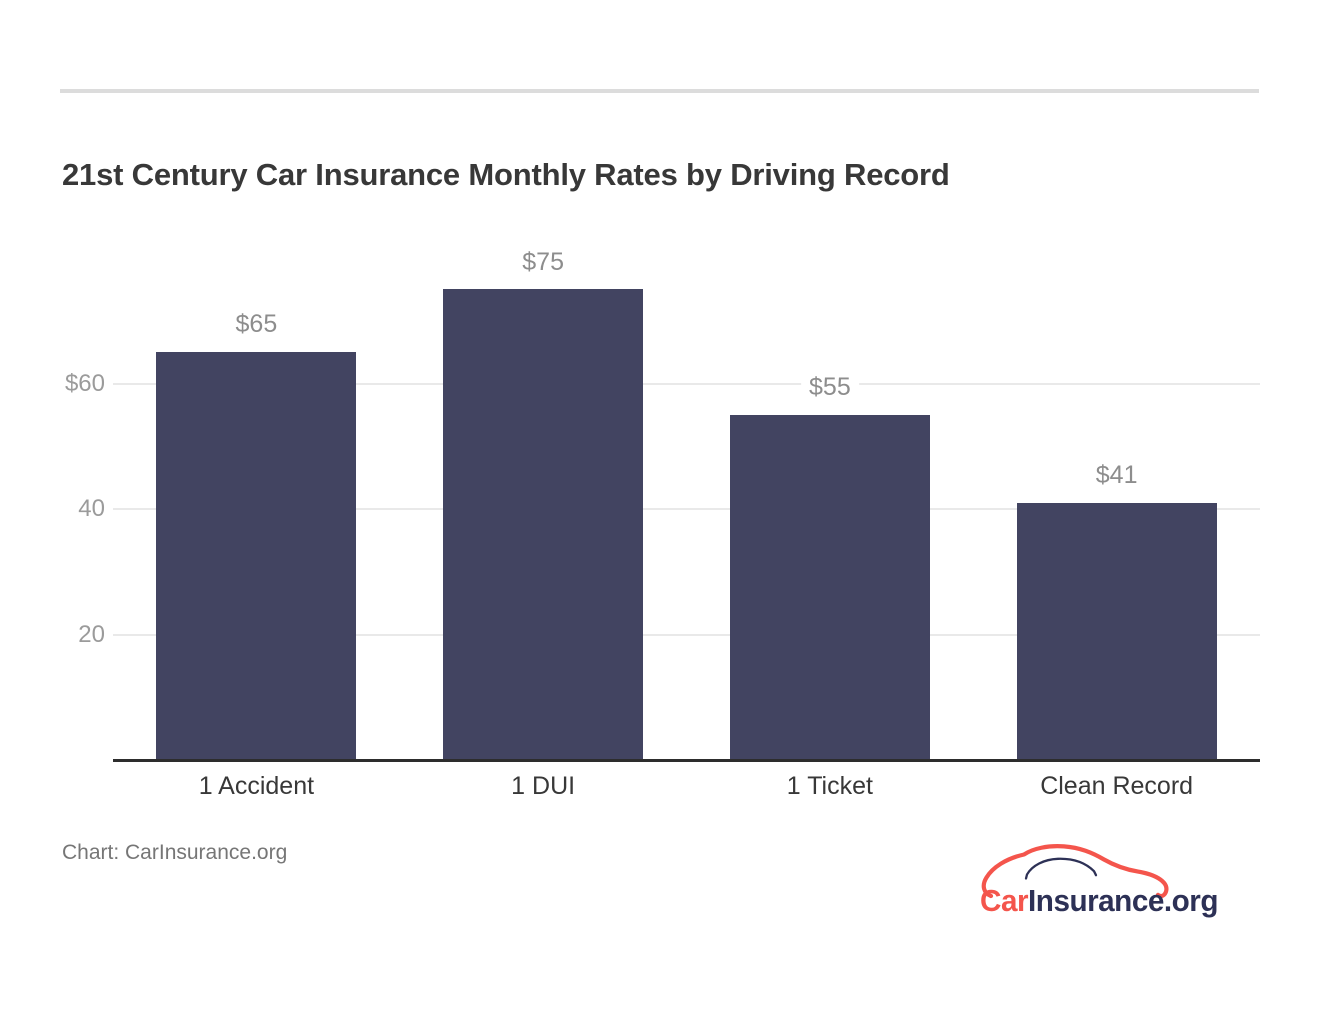 This screenshot has width=1320, height=1020. I want to click on carinsurance-logo-svg: CarInsurance.org, so click(1099, 881).